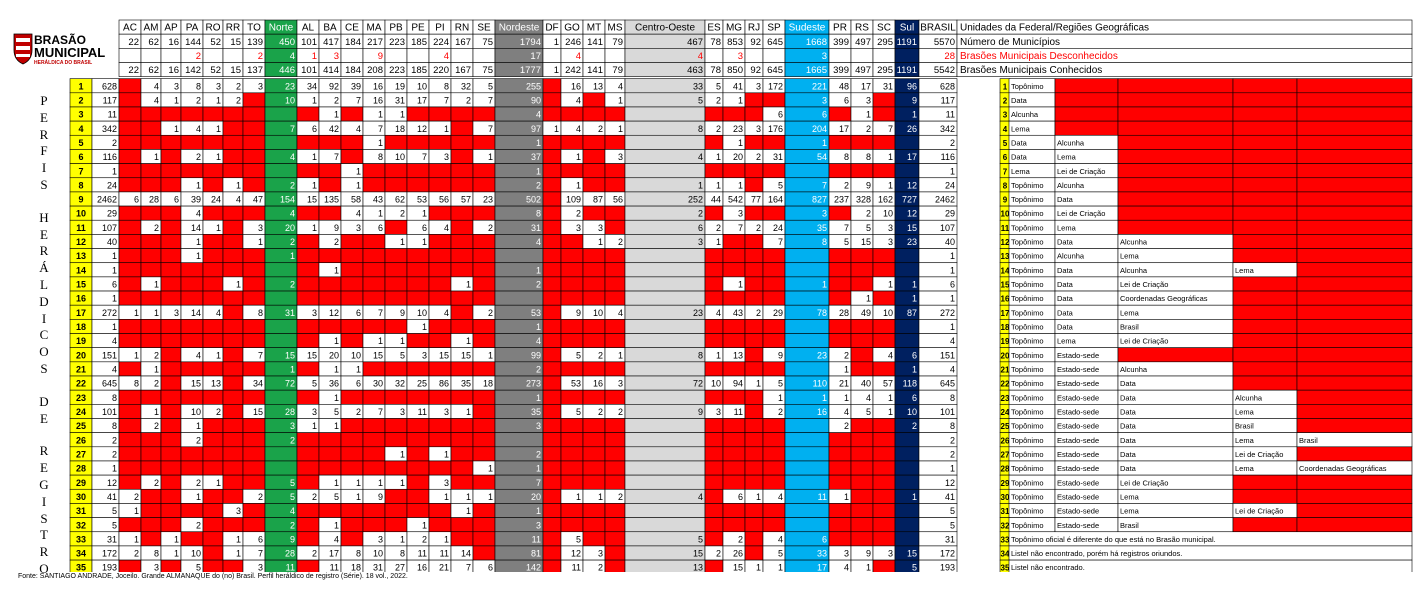 The width and height of the screenshot is (1427, 603). What do you see at coordinates (255, 42) in the screenshot?
I see `summary-value: 139` at bounding box center [255, 42].